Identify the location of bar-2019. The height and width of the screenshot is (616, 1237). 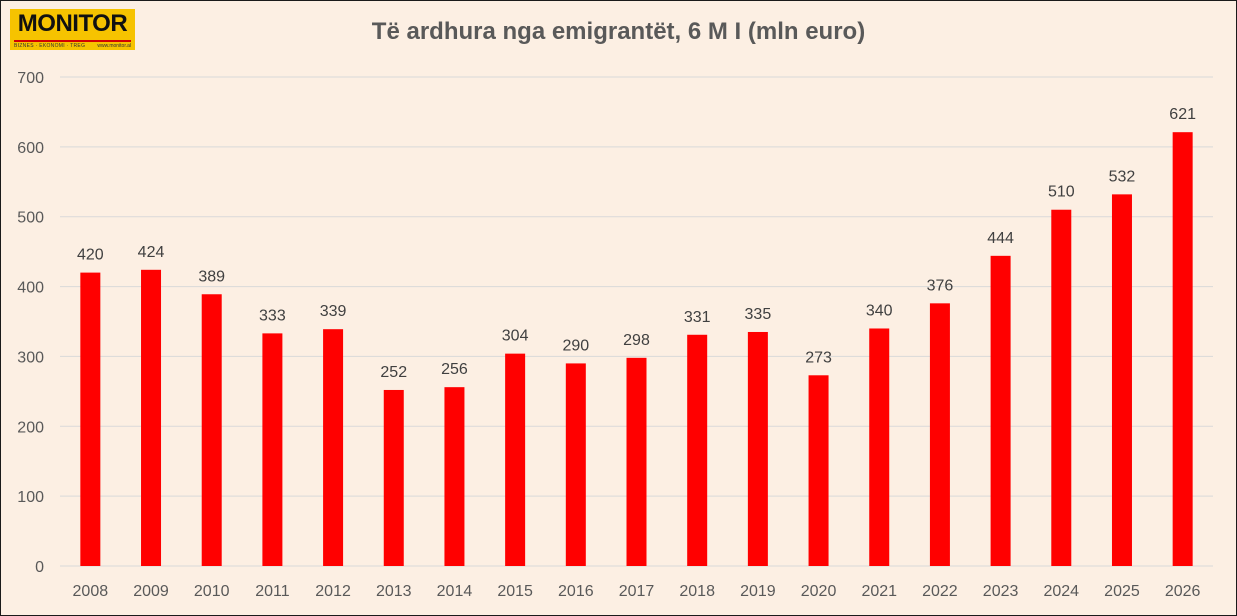
(757, 448).